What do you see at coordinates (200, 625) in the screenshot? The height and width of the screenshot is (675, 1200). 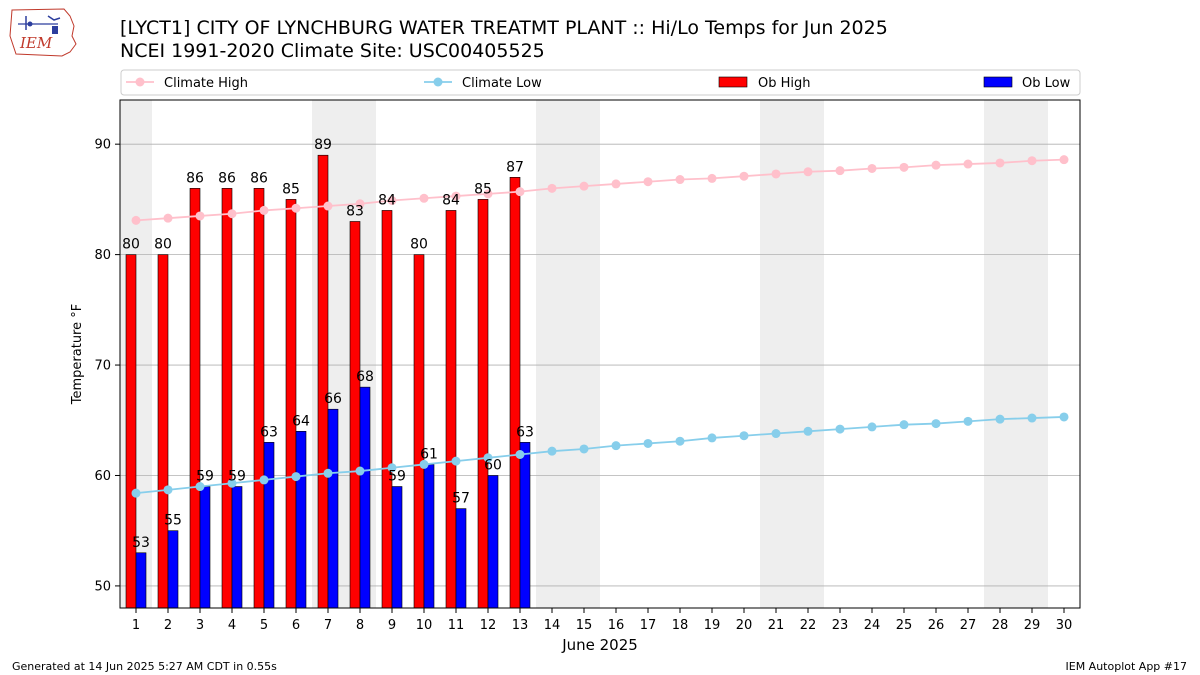 I see `x-tick-label: 3` at bounding box center [200, 625].